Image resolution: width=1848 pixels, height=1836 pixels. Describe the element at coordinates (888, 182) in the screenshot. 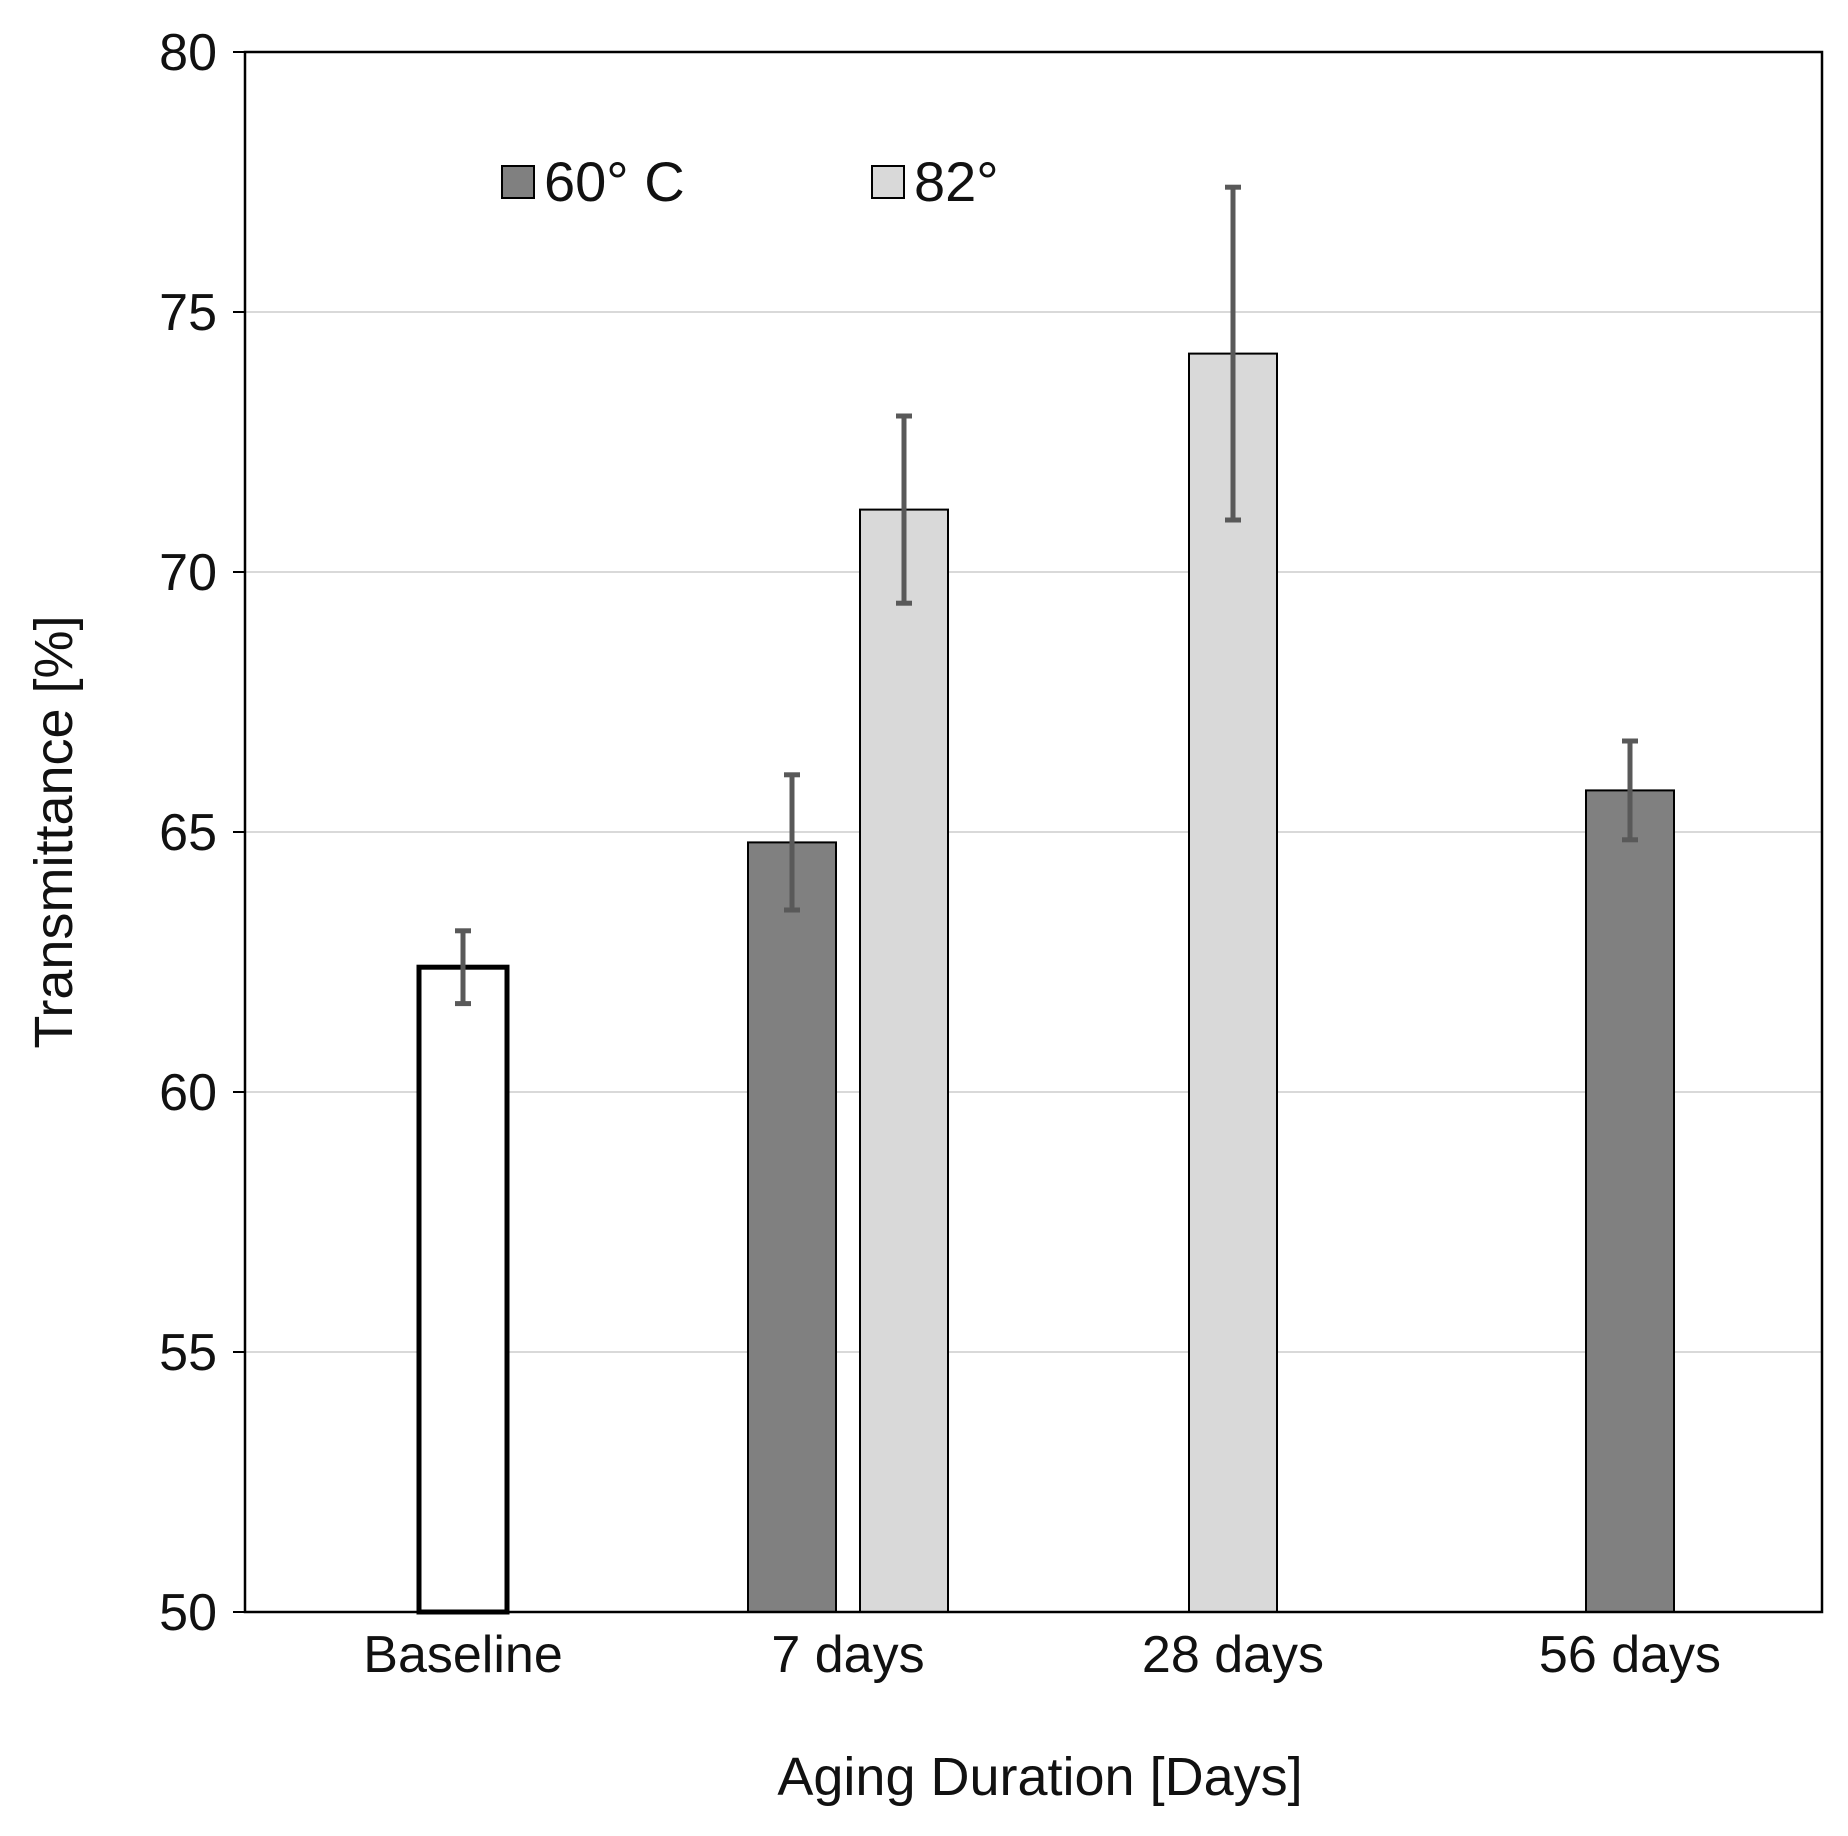

I see `legend-swatch-s82` at that location.